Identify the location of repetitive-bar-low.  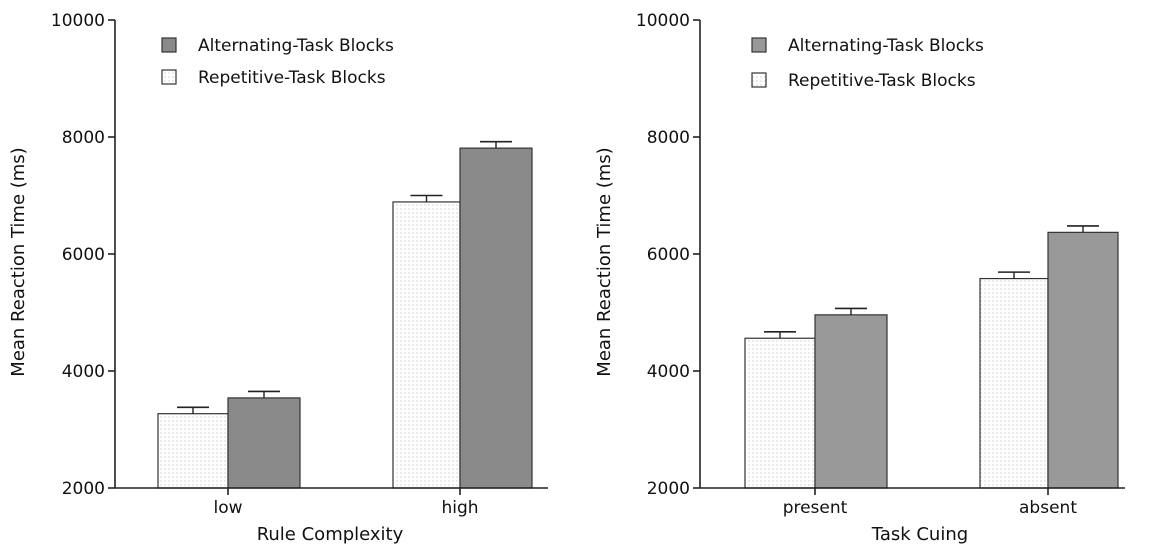
(193, 451).